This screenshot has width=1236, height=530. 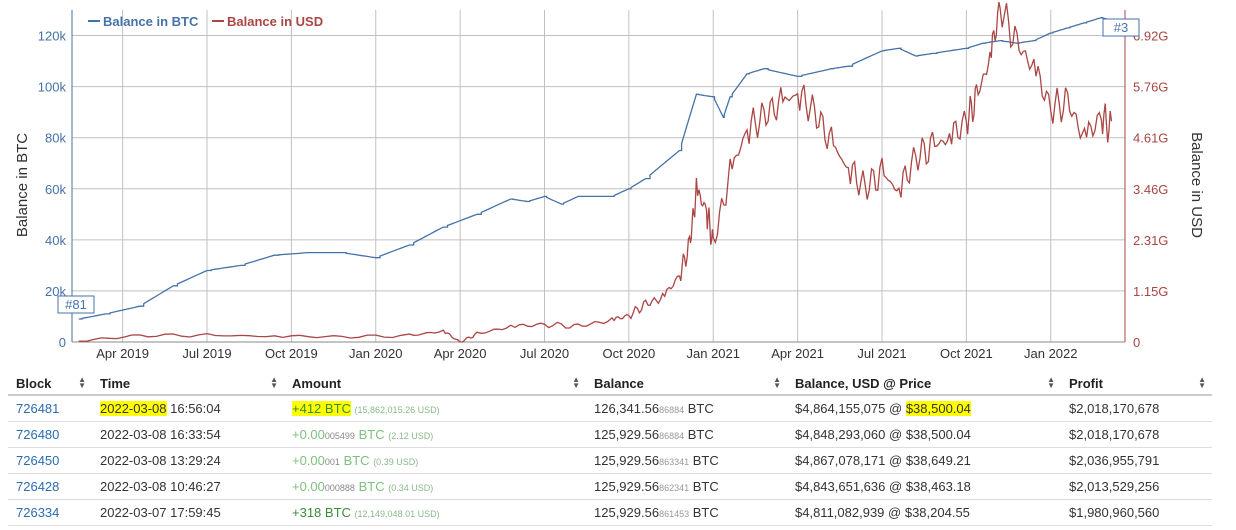 What do you see at coordinates (206, 353) in the screenshot?
I see `x-tick-label: Jul 2019` at bounding box center [206, 353].